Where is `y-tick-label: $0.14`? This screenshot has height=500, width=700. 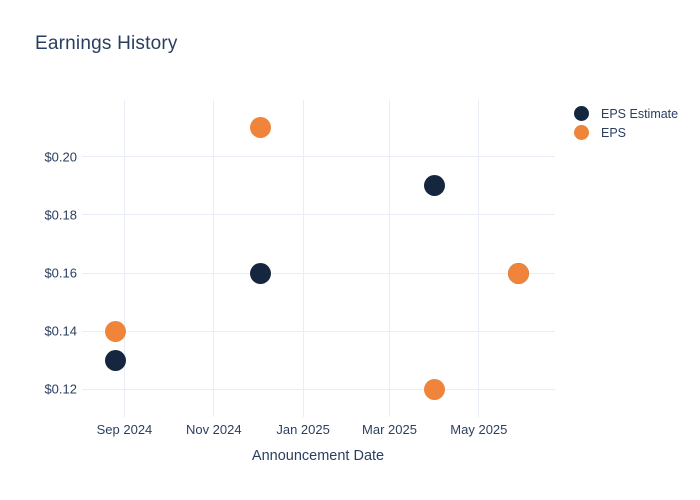 y-tick-label: $0.14 is located at coordinates (60, 331).